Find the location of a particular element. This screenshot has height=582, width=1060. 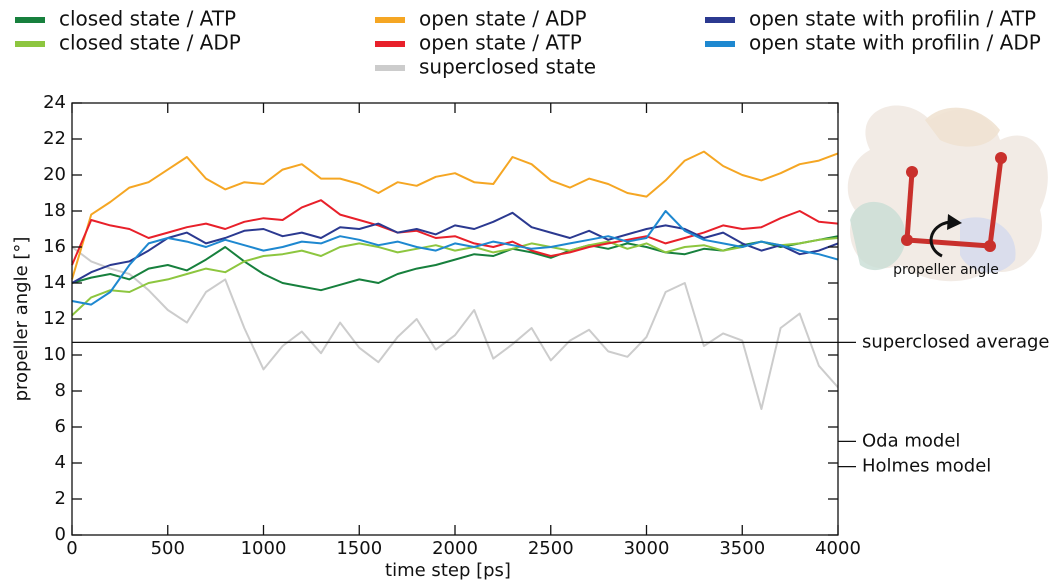

inset-label: propeller angle is located at coordinates (946, 270).